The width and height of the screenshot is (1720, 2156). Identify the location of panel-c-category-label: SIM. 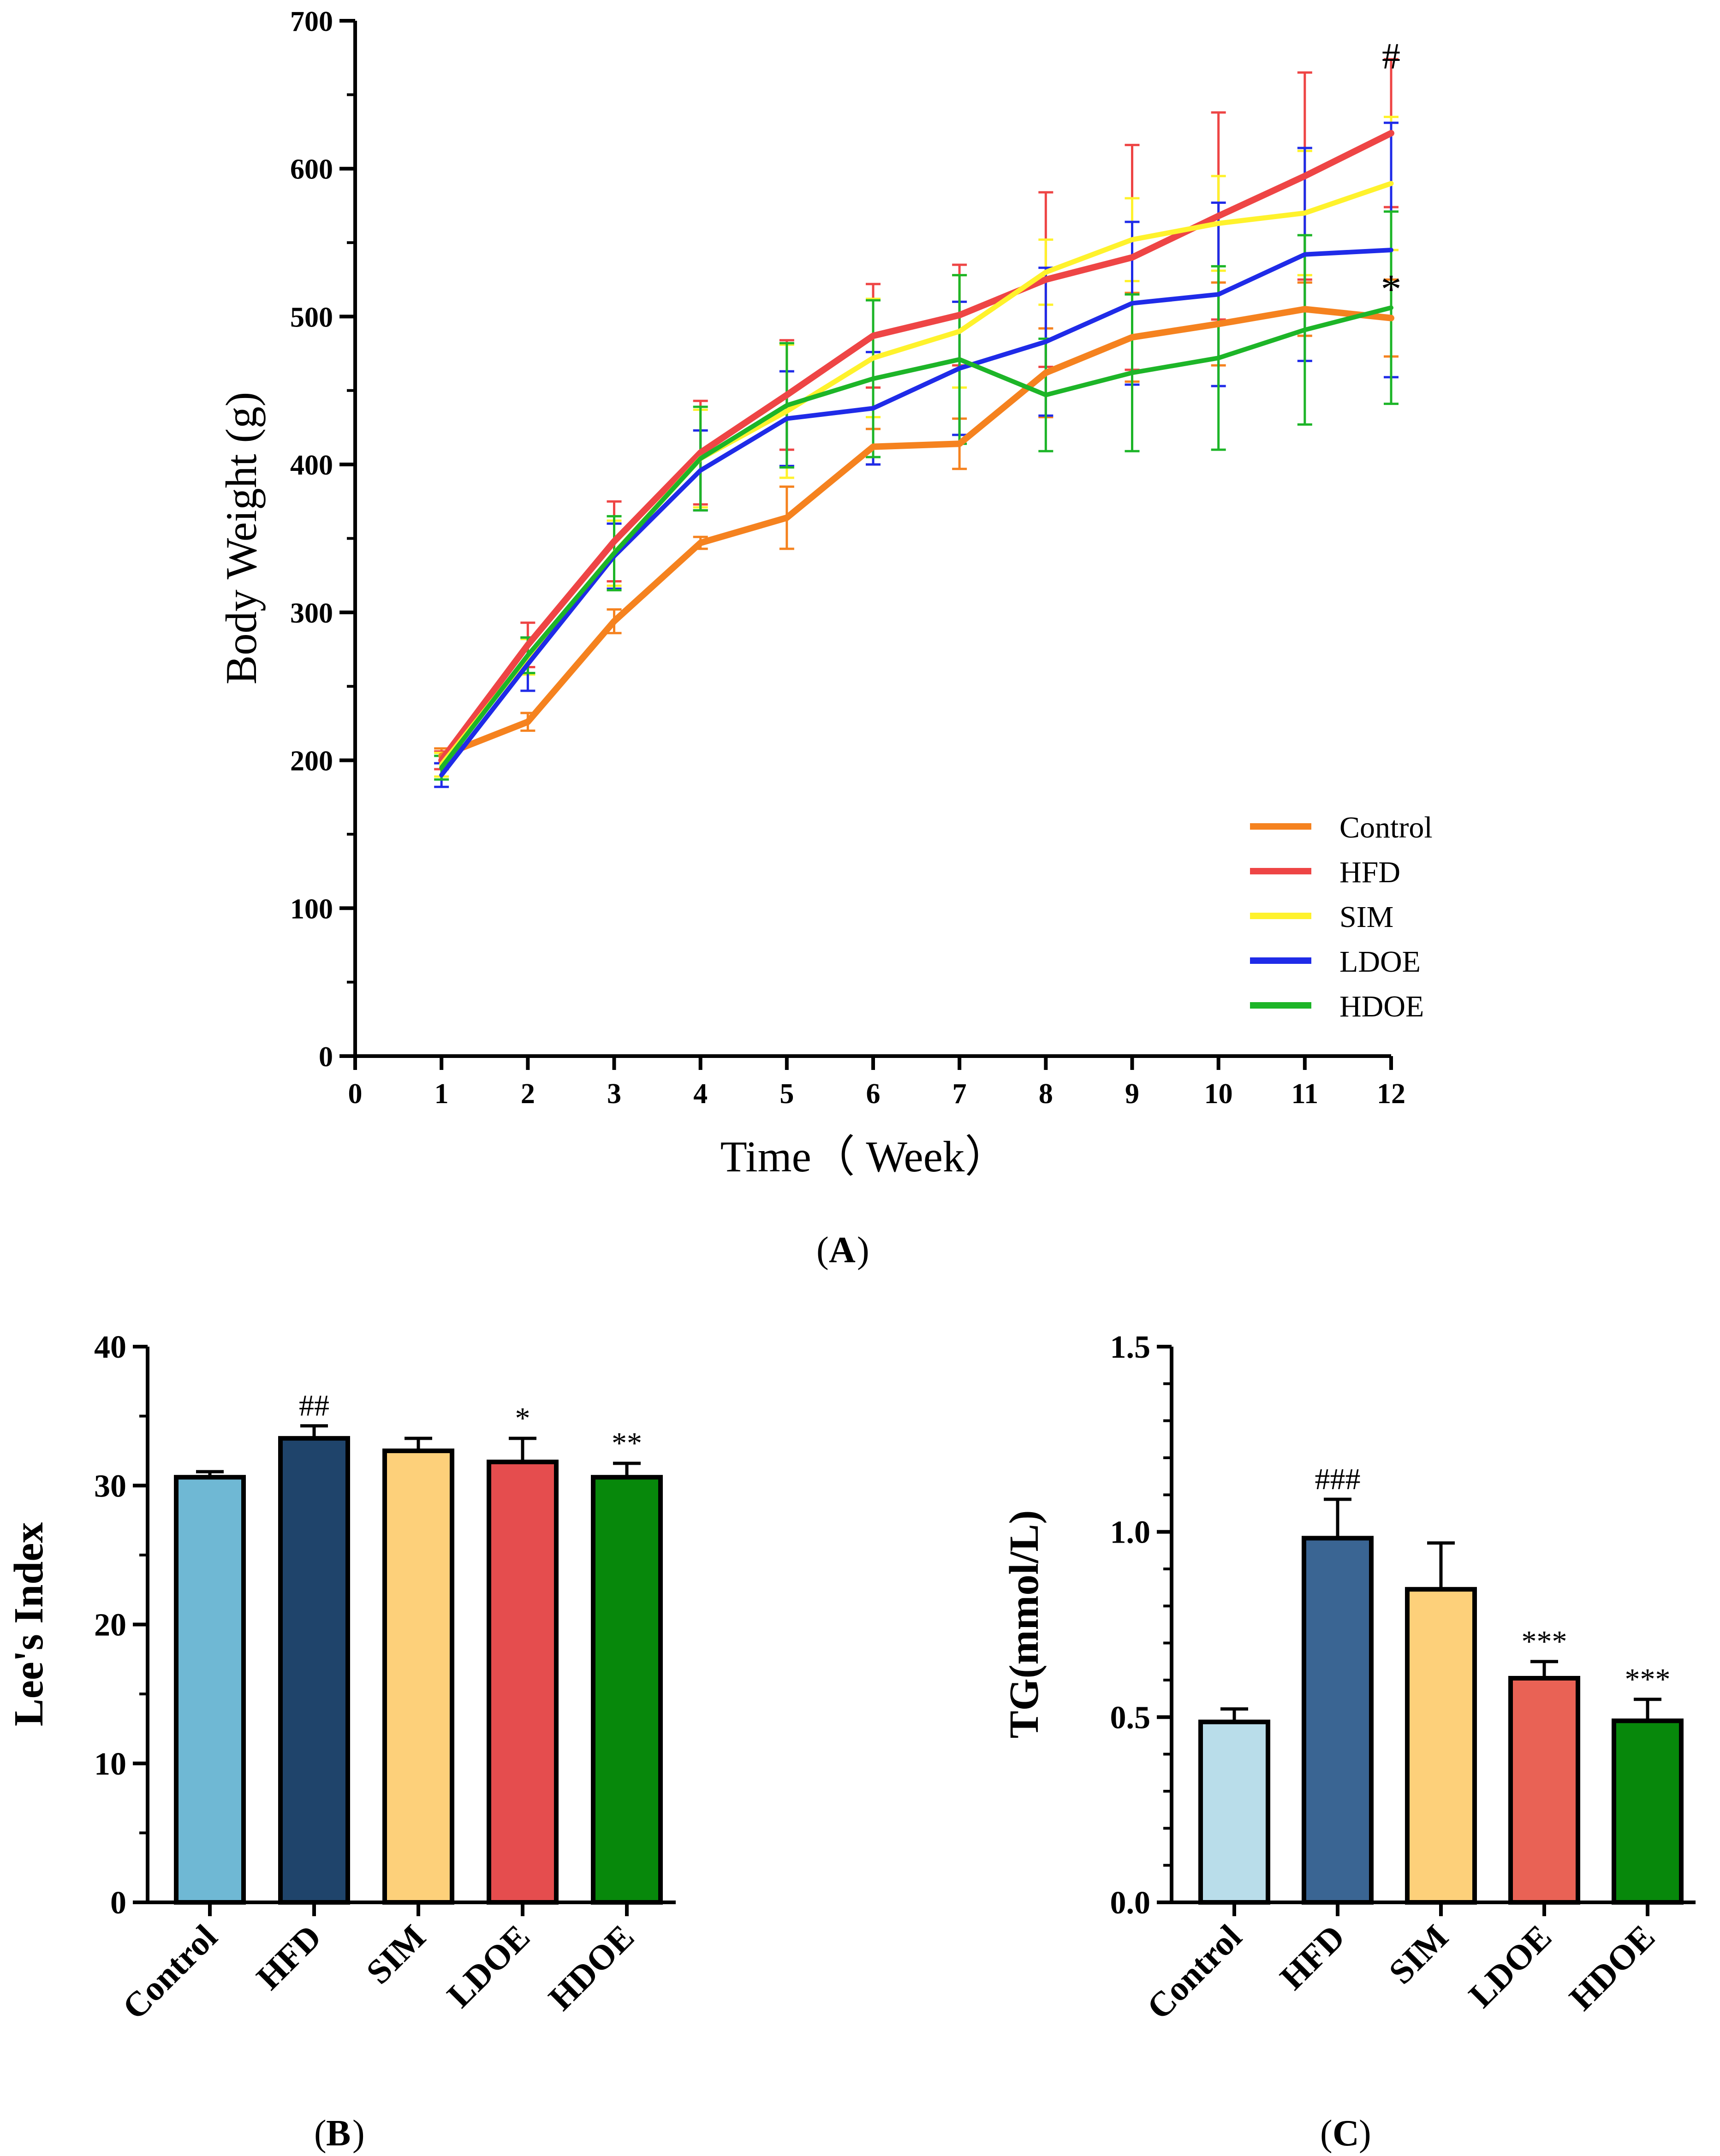
(1418, 1955).